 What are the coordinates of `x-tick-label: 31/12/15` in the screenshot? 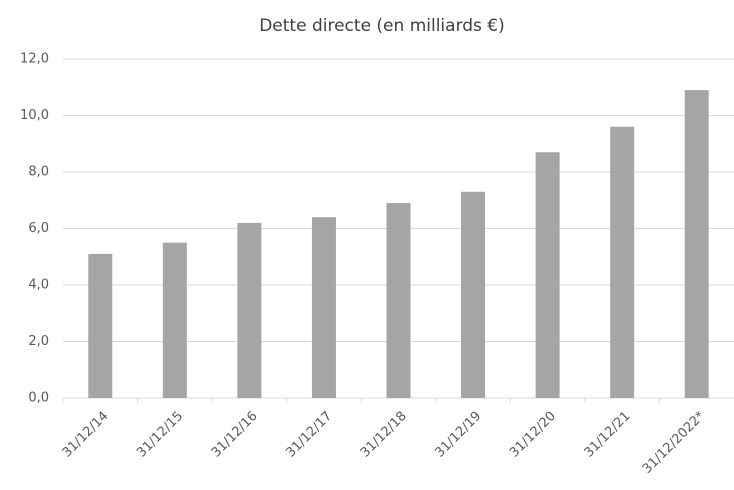 It's located at (160, 435).